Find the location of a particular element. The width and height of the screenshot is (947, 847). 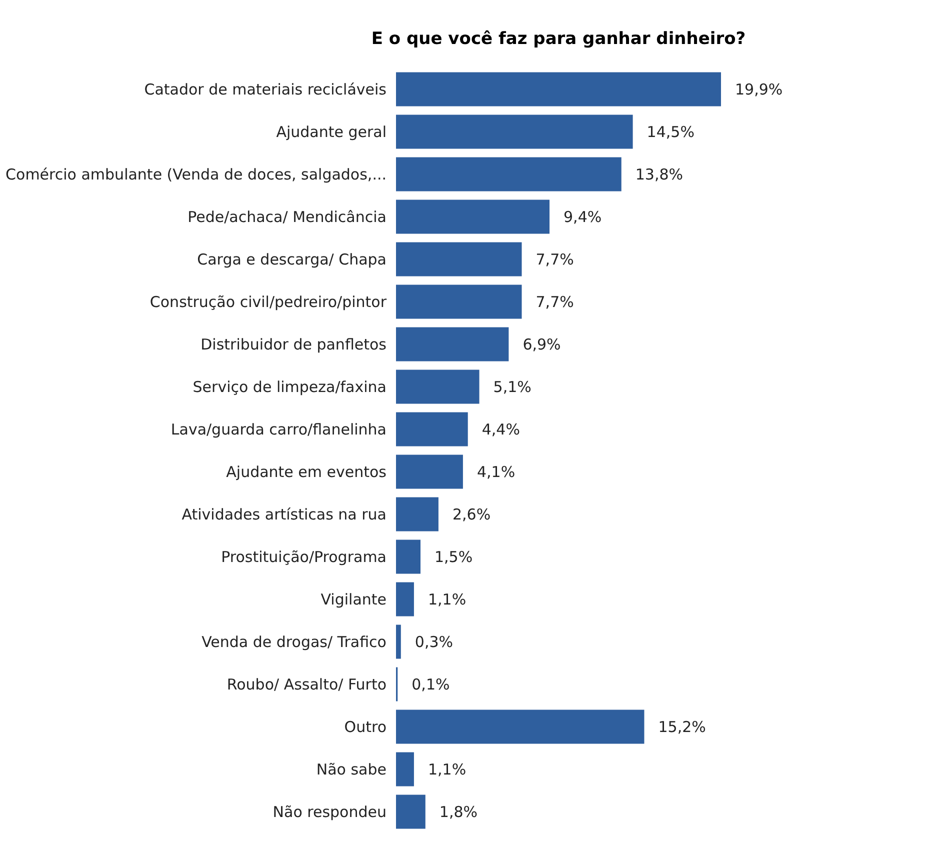

data-label: 1,5% is located at coordinates (453, 557).